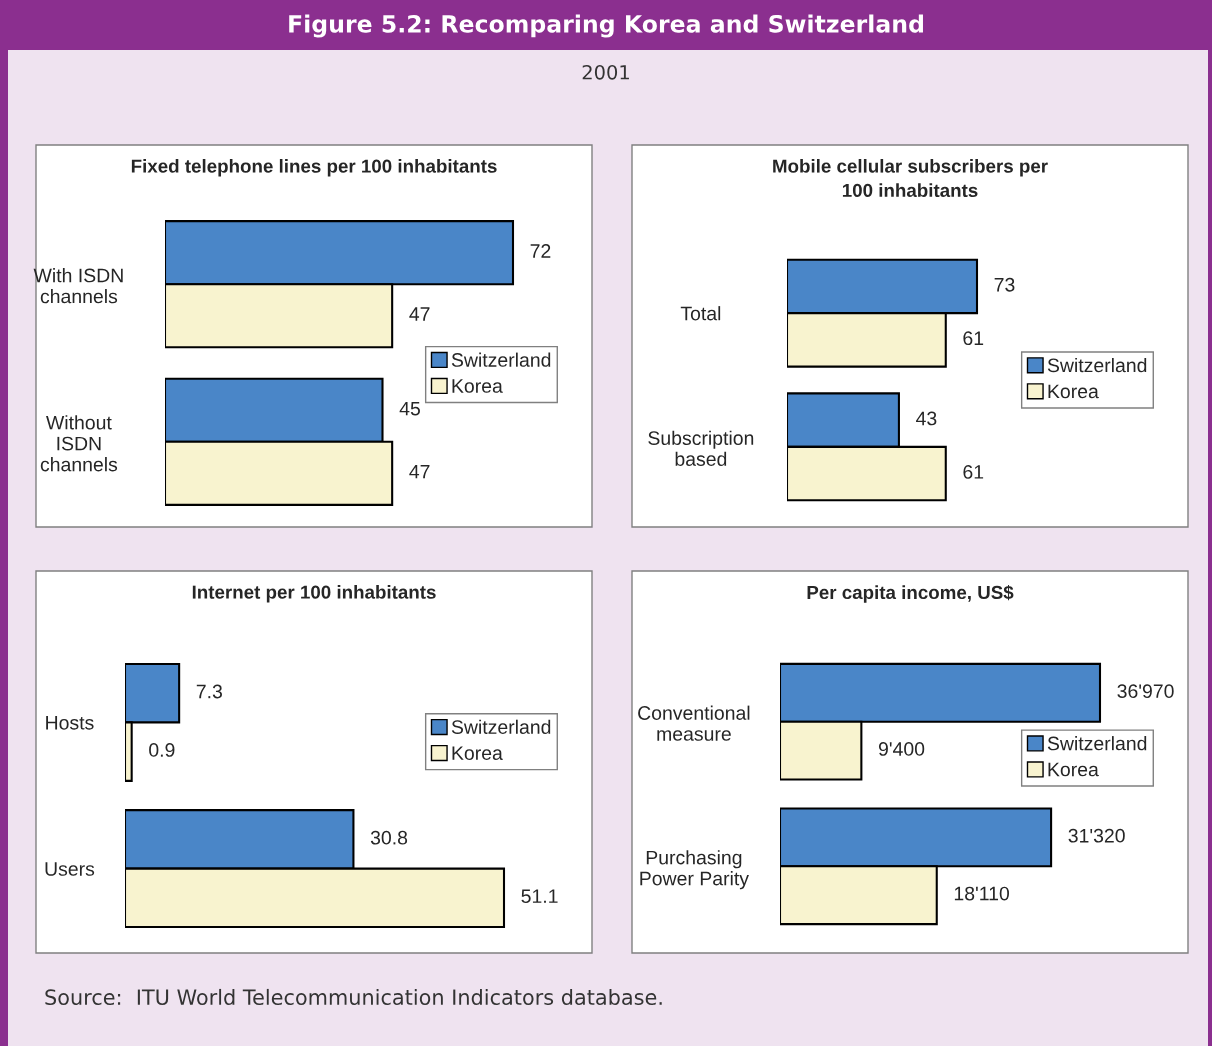  I want to click on text: 2001, so click(605, 72).